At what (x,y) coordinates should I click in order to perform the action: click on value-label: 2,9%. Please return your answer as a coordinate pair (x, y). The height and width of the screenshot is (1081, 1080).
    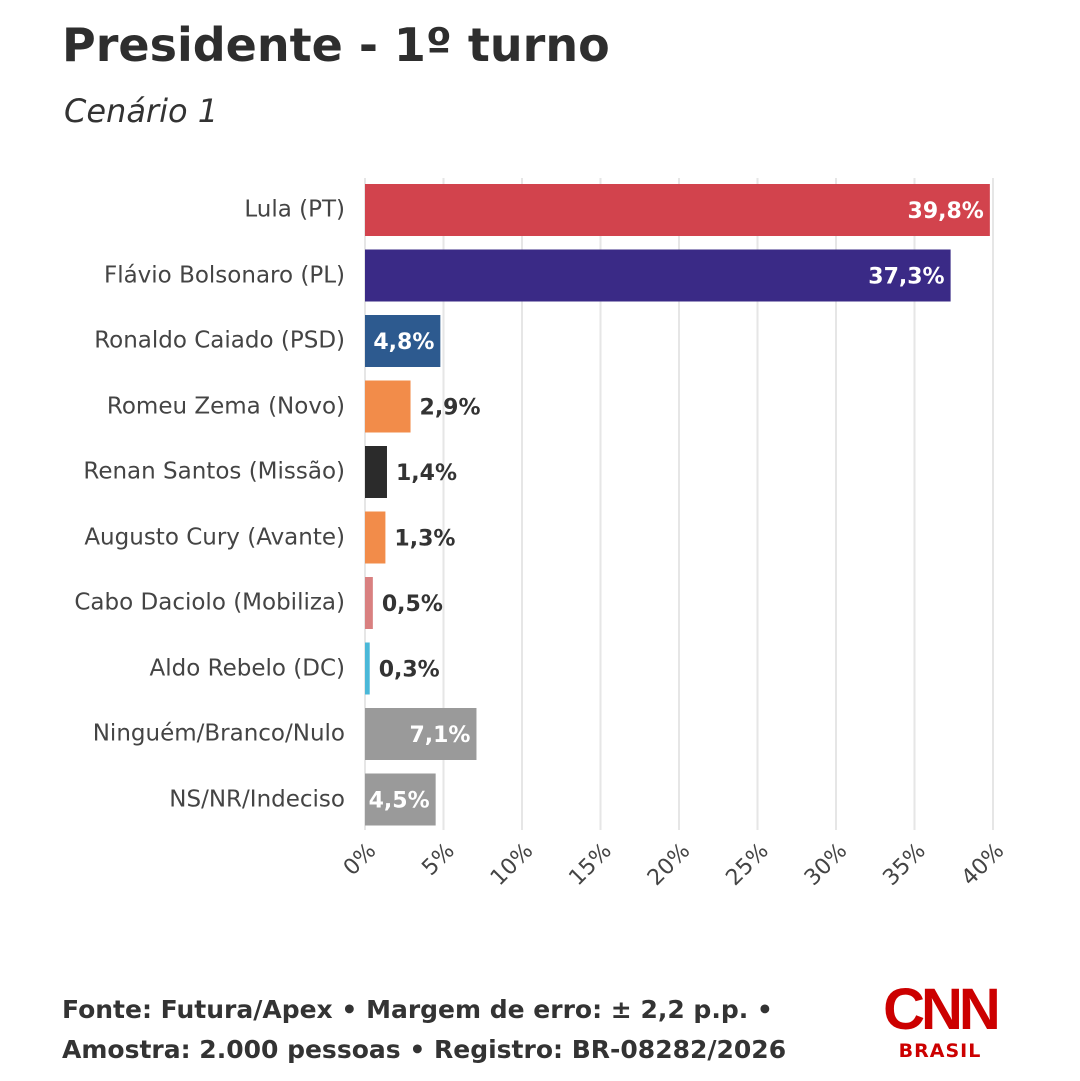
    Looking at the image, I should click on (450, 408).